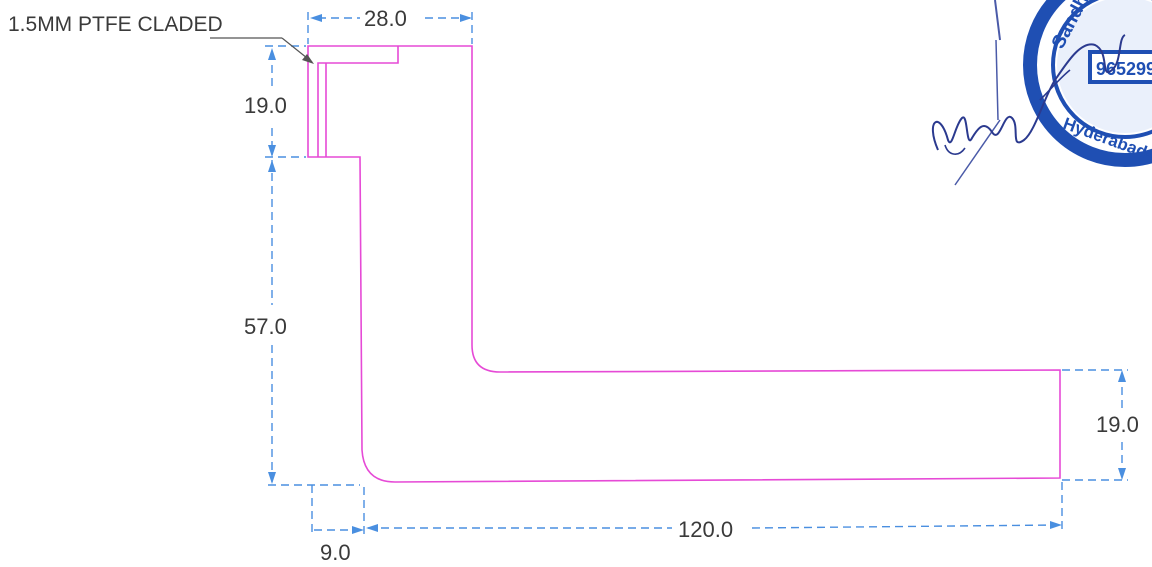  What do you see at coordinates (115, 24) in the screenshot?
I see `cladding-note: 1.5MM PTFE CLADED` at bounding box center [115, 24].